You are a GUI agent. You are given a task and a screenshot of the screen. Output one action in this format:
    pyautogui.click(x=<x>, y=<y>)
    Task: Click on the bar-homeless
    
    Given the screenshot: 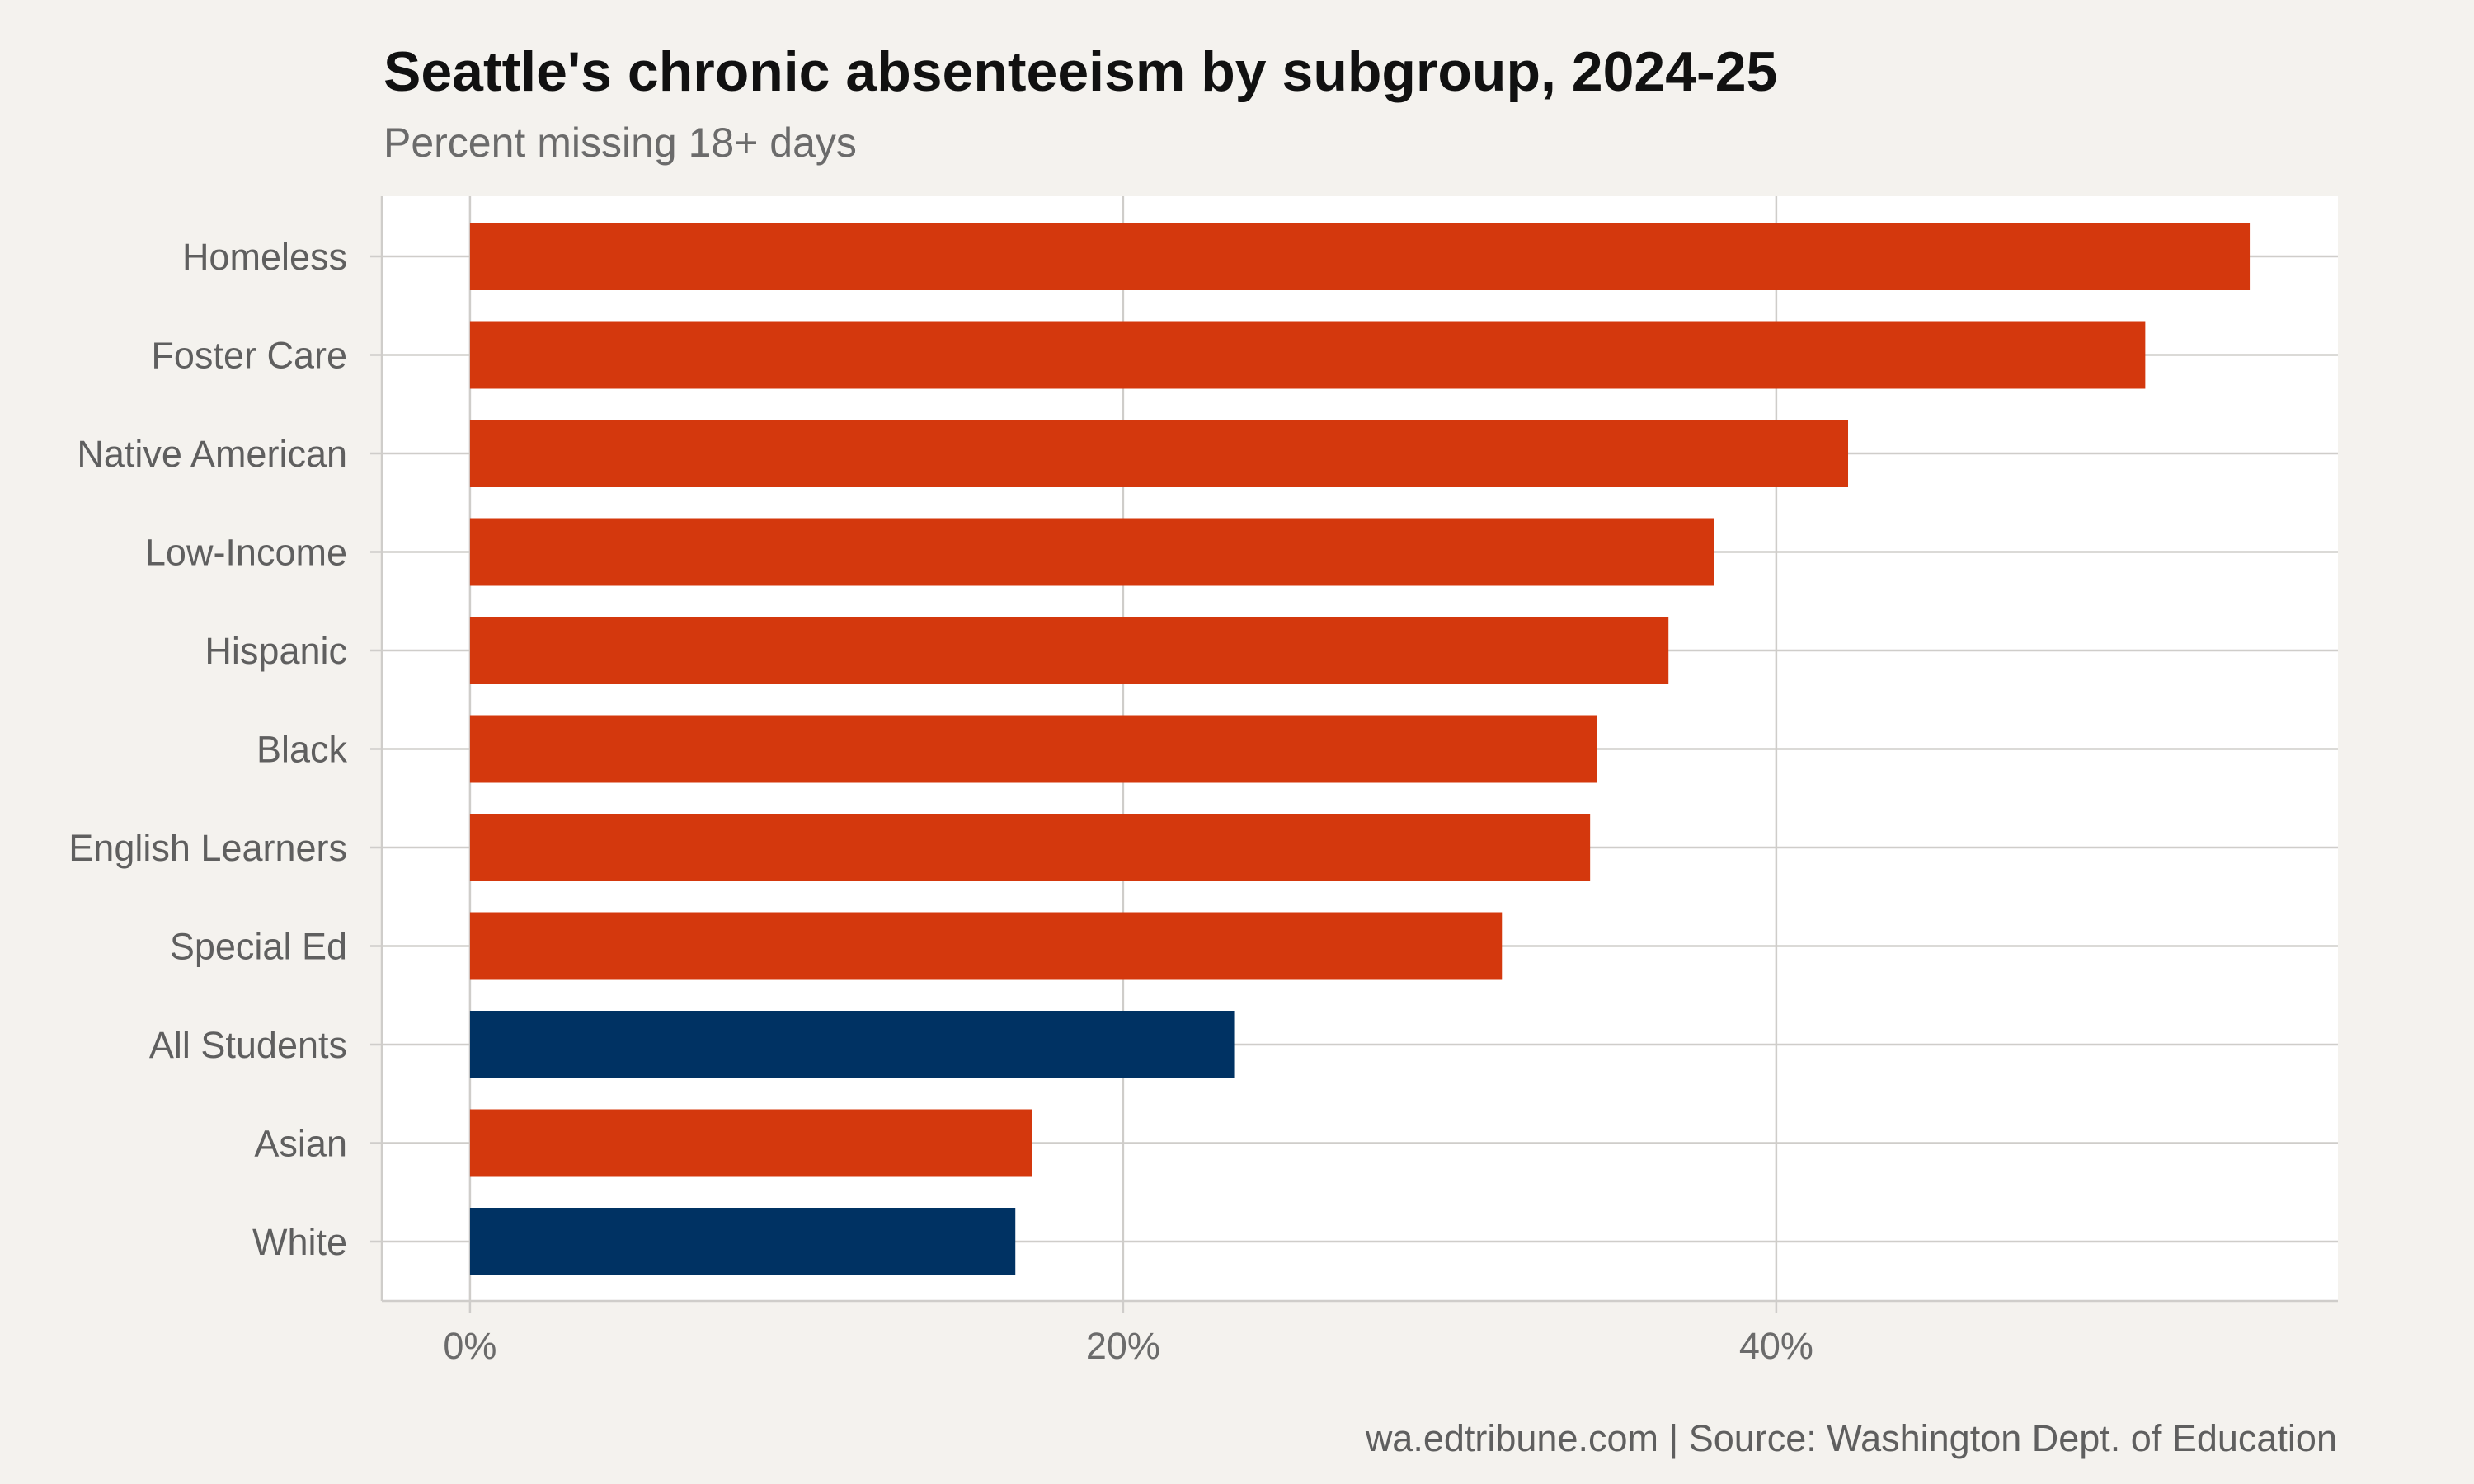 What is the action you would take?
    pyautogui.click(x=1360, y=256)
    